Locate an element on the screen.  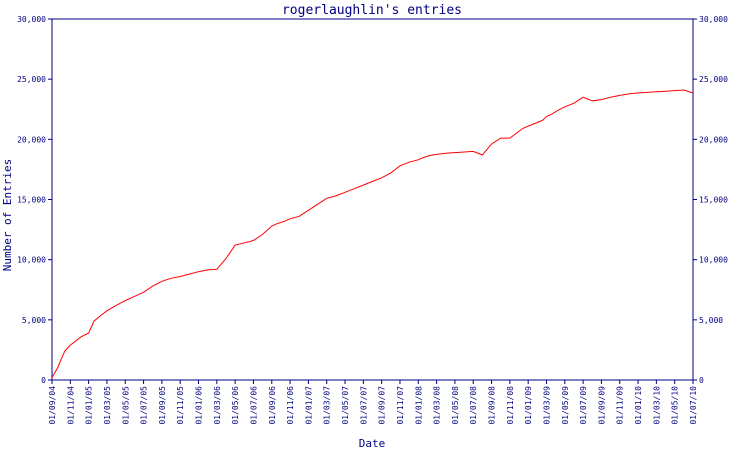
x-tick-label: 01/07/07 is located at coordinates (363, 405).